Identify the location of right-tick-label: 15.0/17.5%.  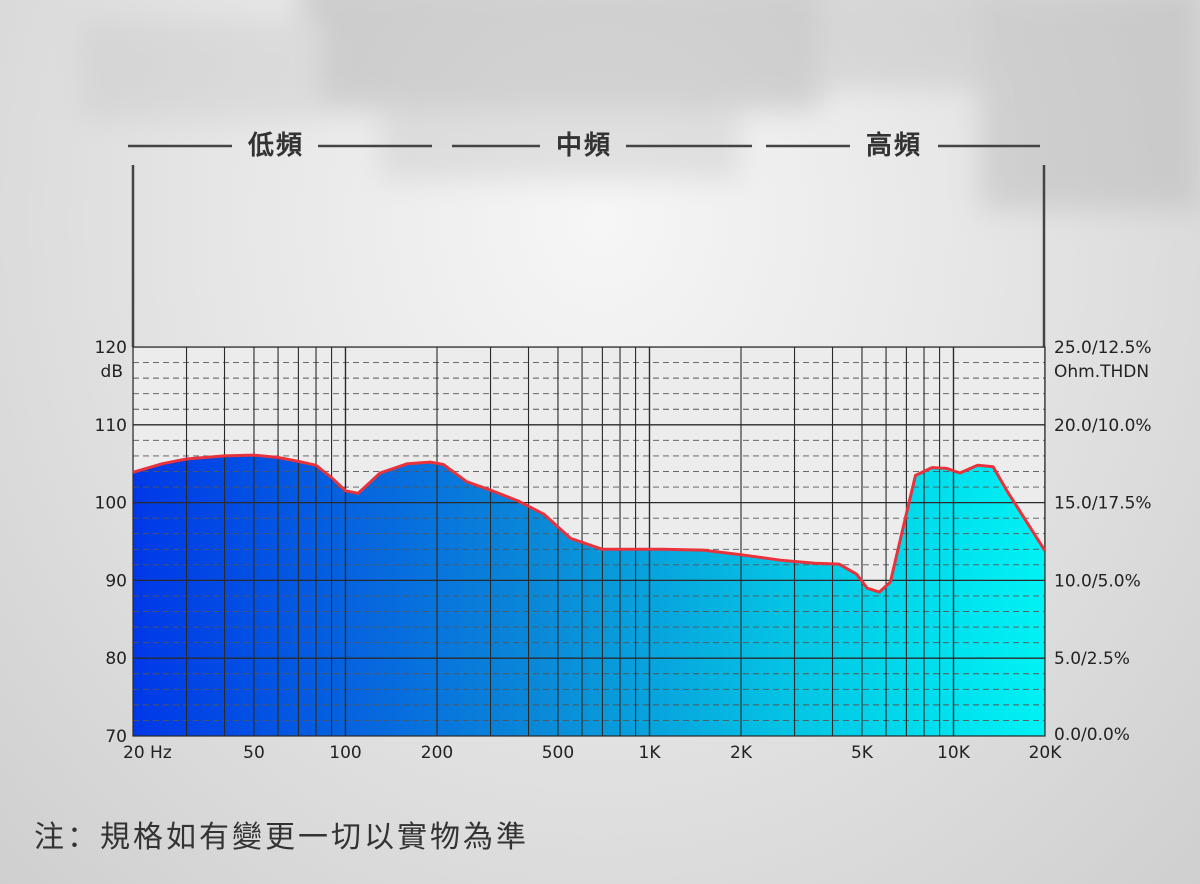
(1103, 504).